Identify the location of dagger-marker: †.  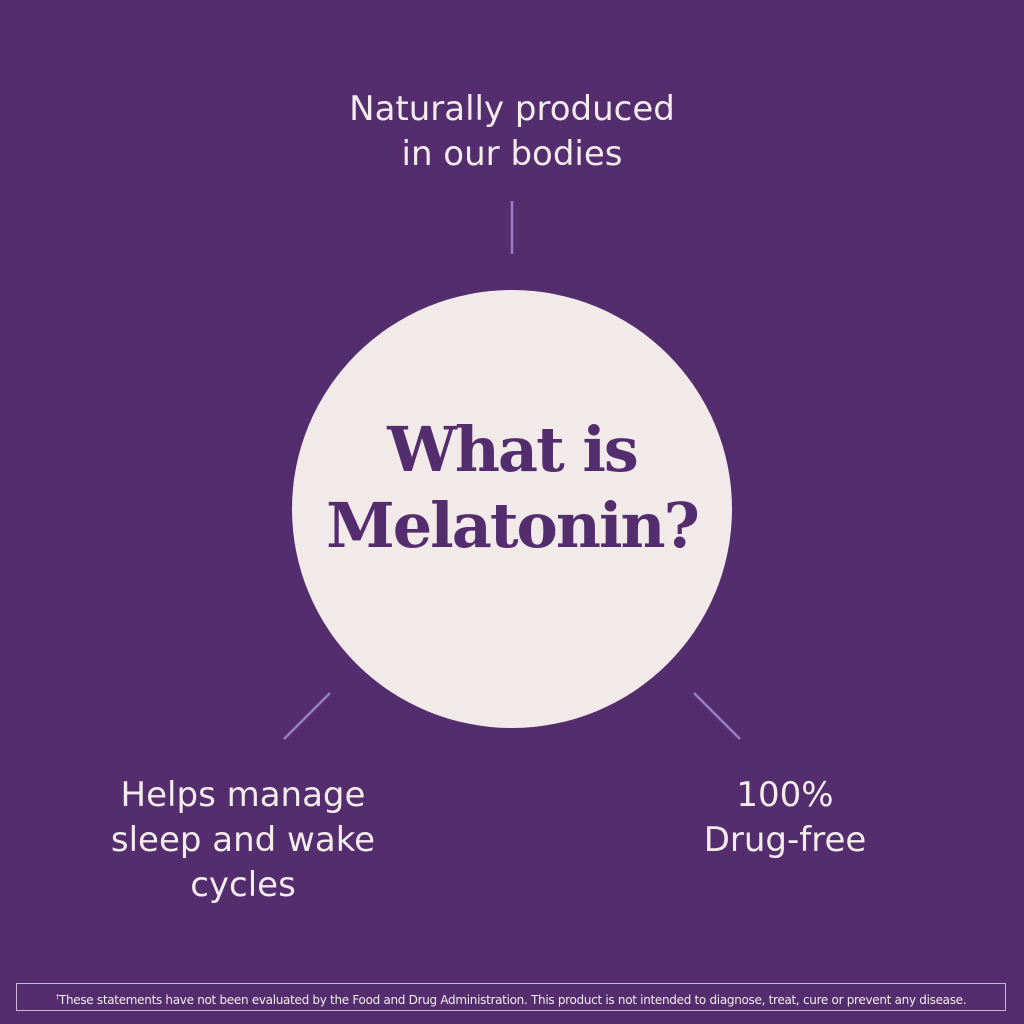
(57, 997).